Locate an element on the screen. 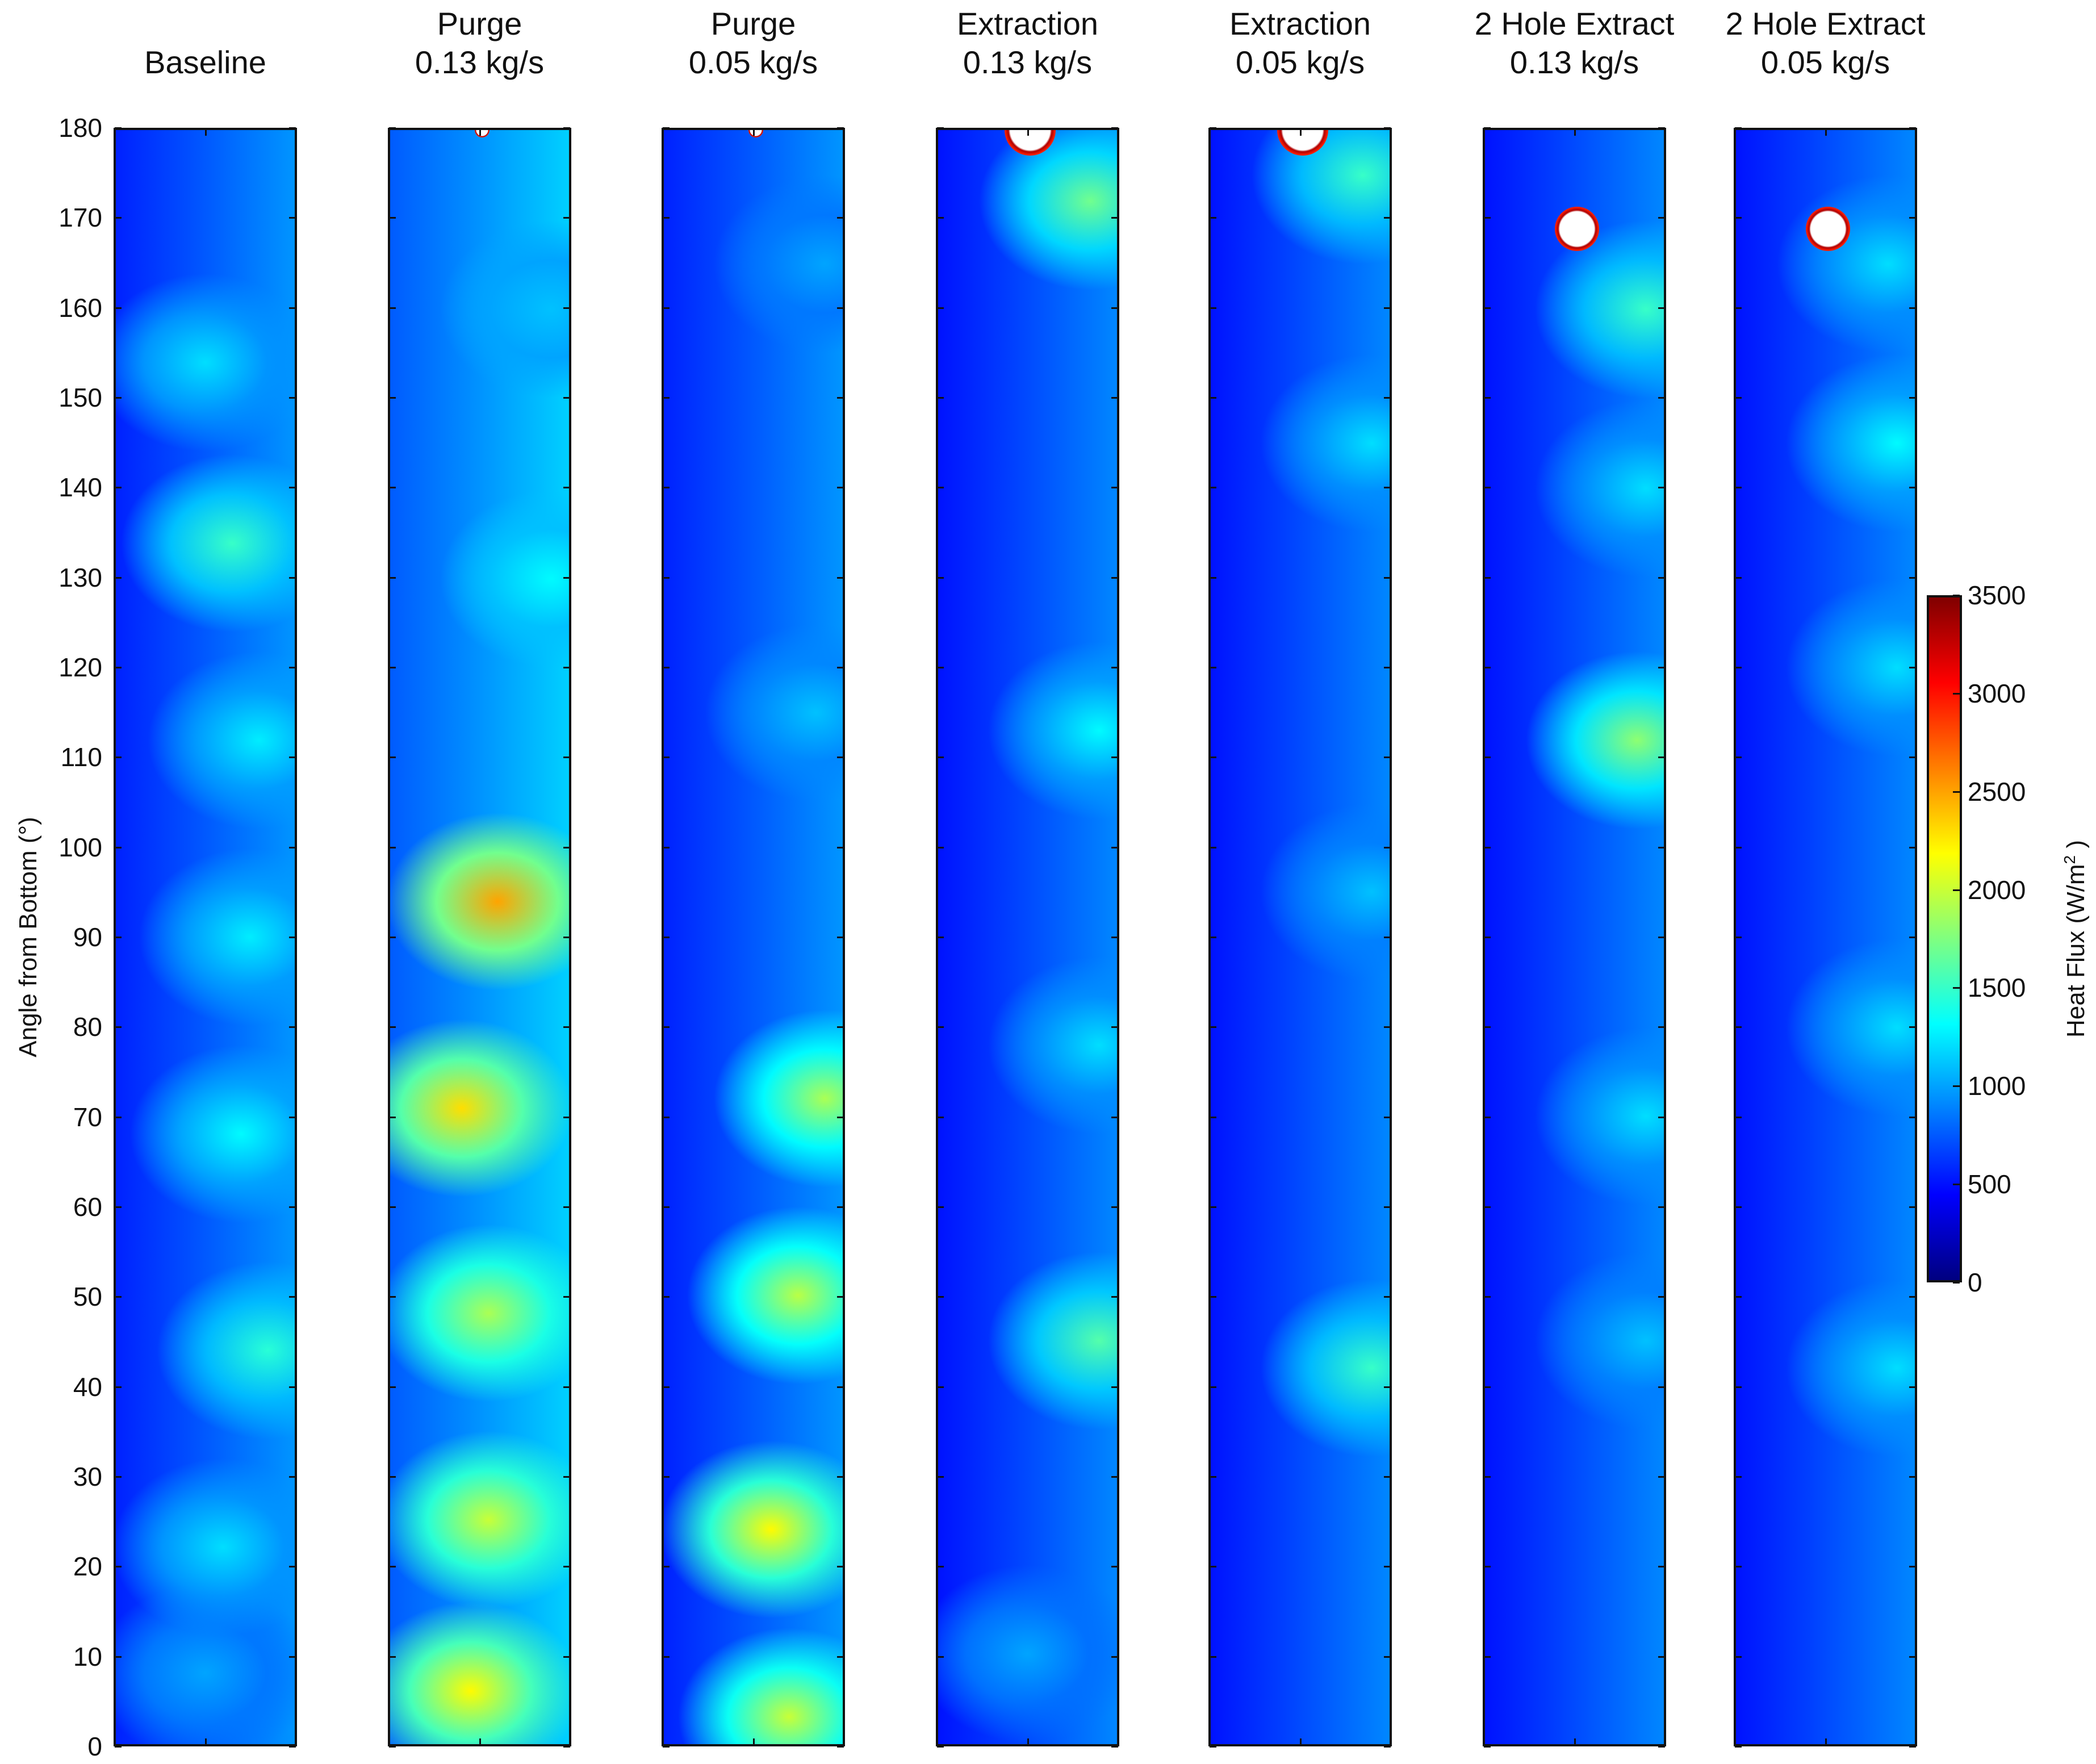 This screenshot has width=2096, height=1764. colorbar-tick is located at coordinates (1957, 595).